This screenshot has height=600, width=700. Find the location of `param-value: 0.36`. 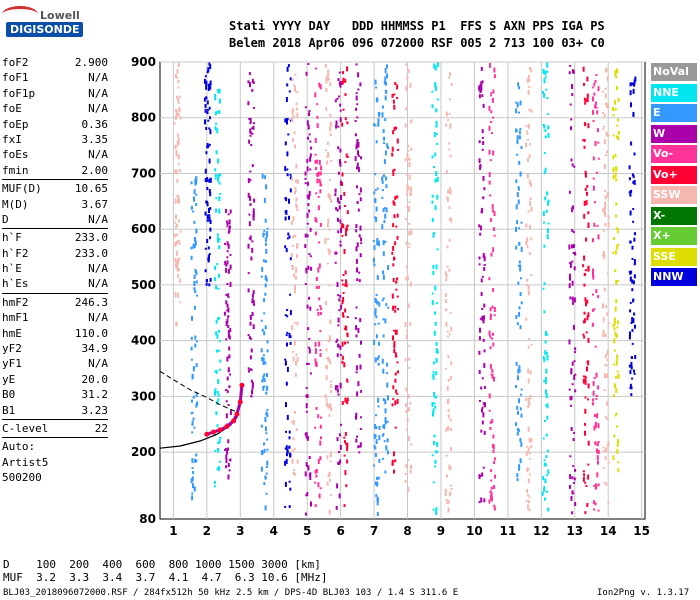

param-value: 0.36 is located at coordinates (95, 124).